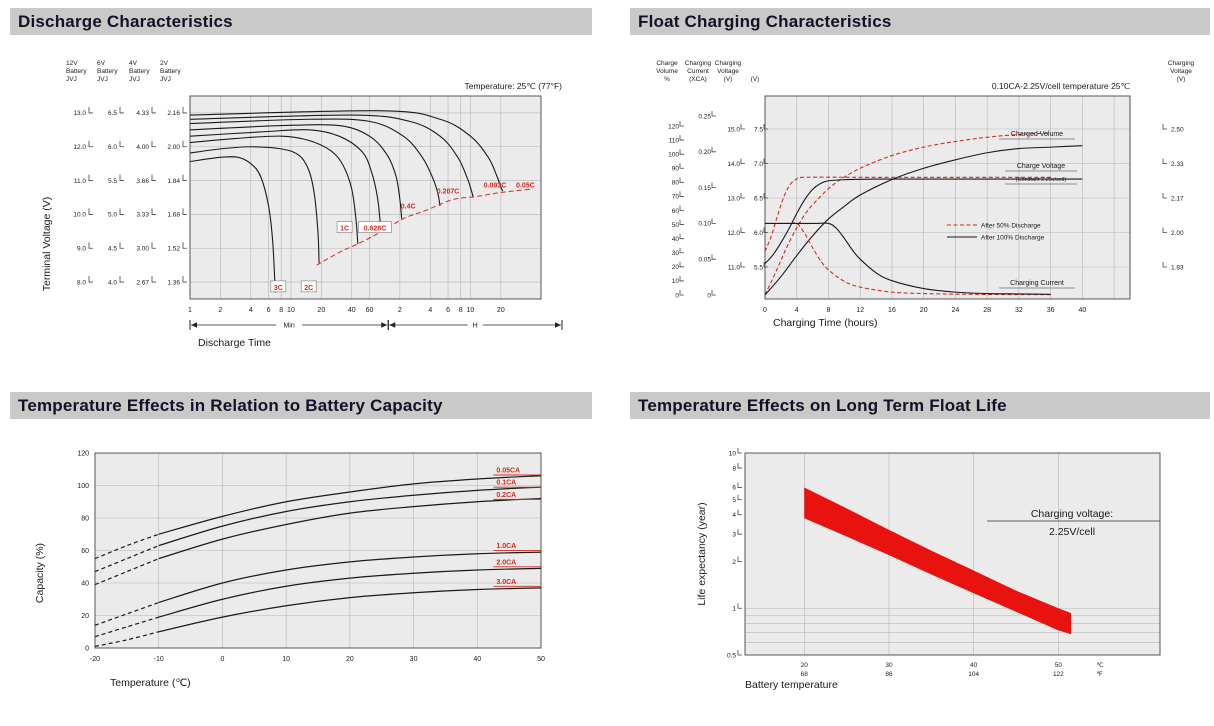 The width and height of the screenshot is (1214, 726). What do you see at coordinates (892, 310) in the screenshot?
I see `svg-text: 16` at bounding box center [892, 310].